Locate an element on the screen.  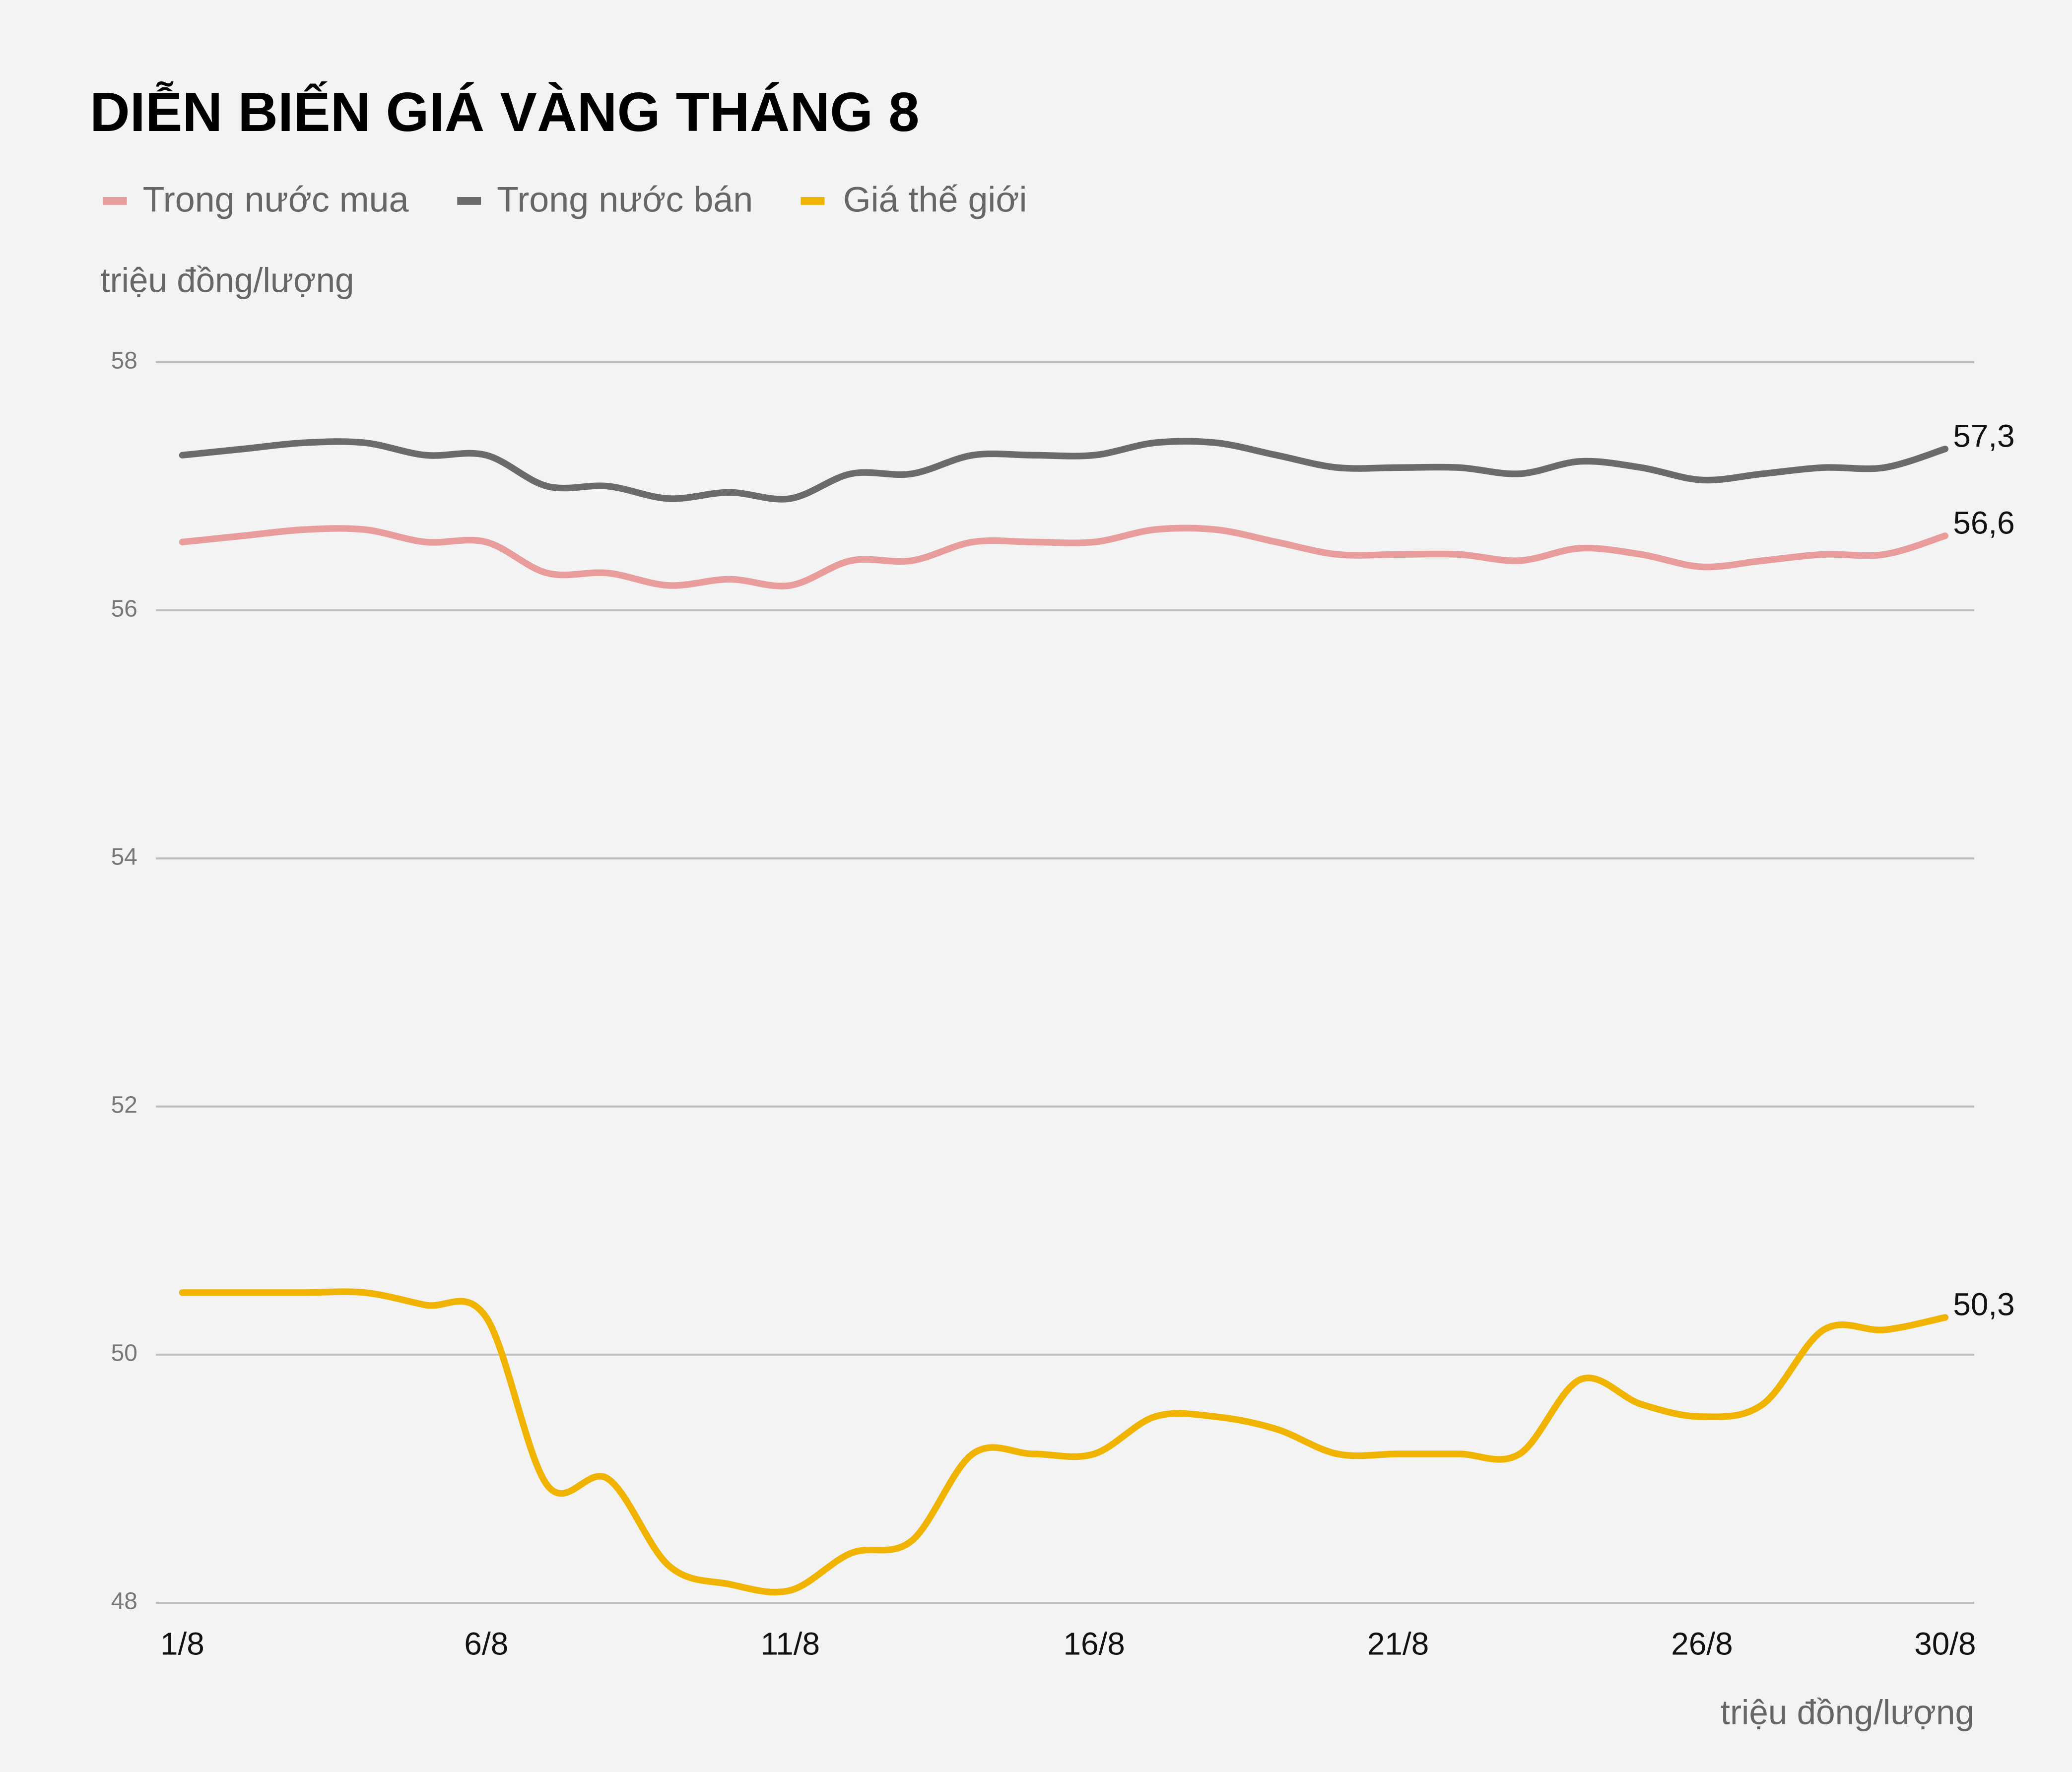
x-tick-label: 26/8 is located at coordinates (1702, 1644).